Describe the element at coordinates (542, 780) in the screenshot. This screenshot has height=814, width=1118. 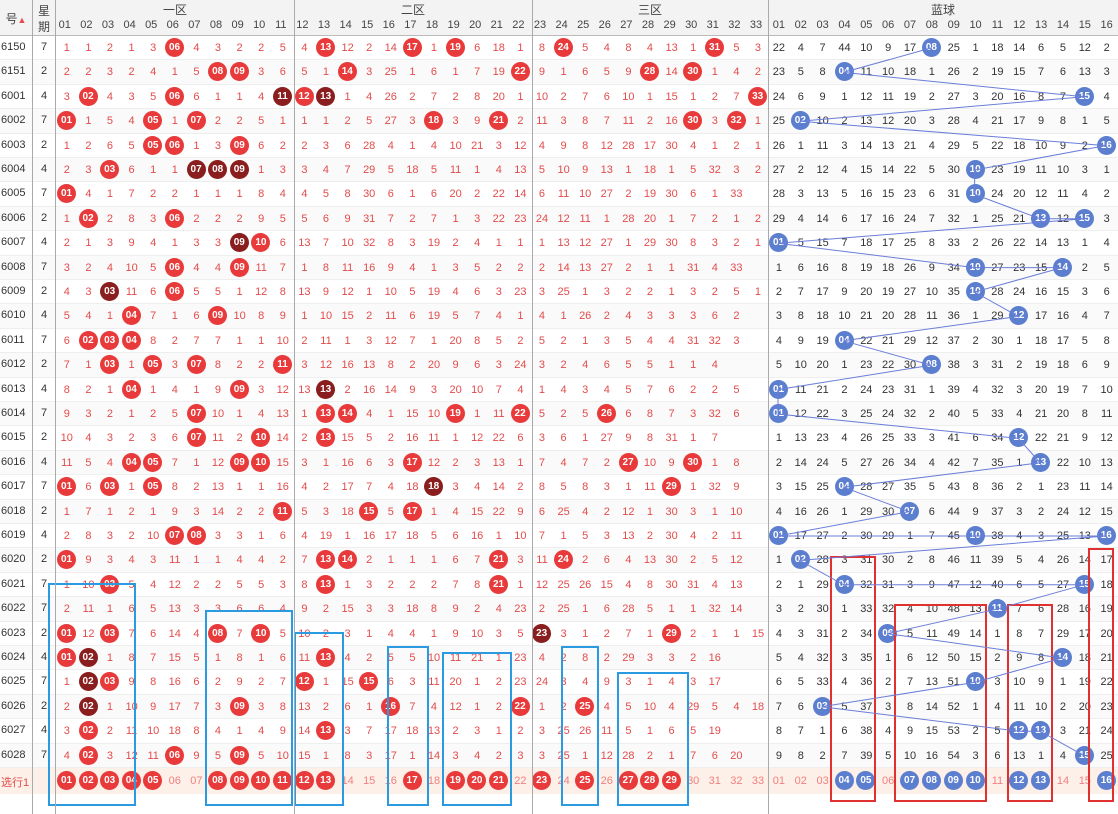
I see `selected-red-ball: 23` at that location.